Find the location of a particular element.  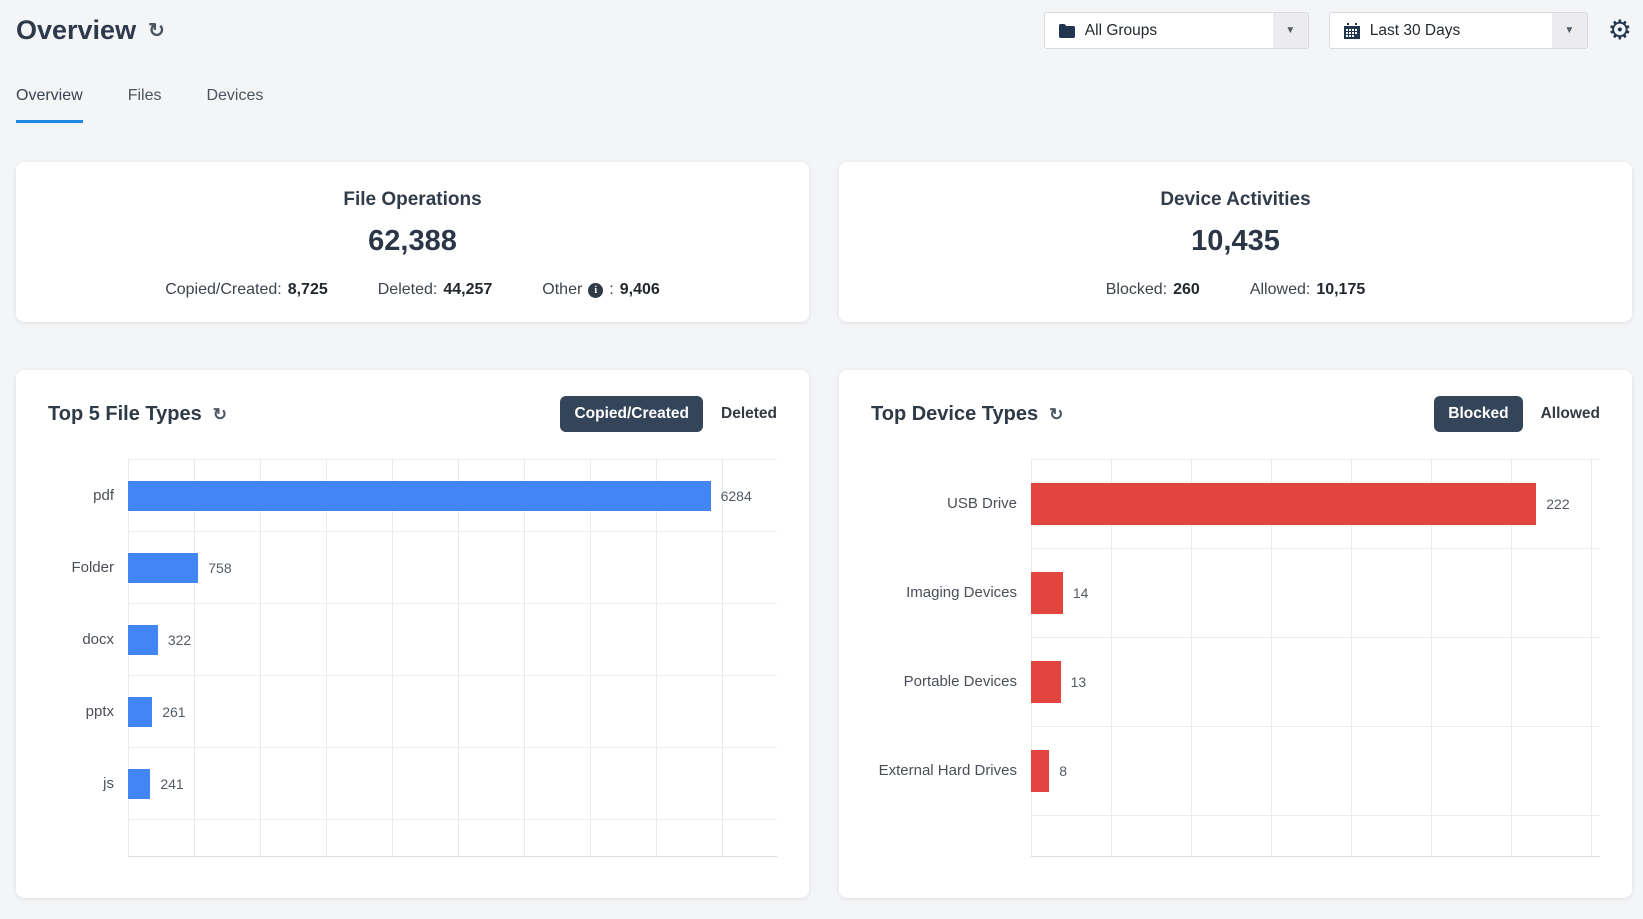

device-types-toggle-group: Blocked Allowed is located at coordinates (1517, 414).